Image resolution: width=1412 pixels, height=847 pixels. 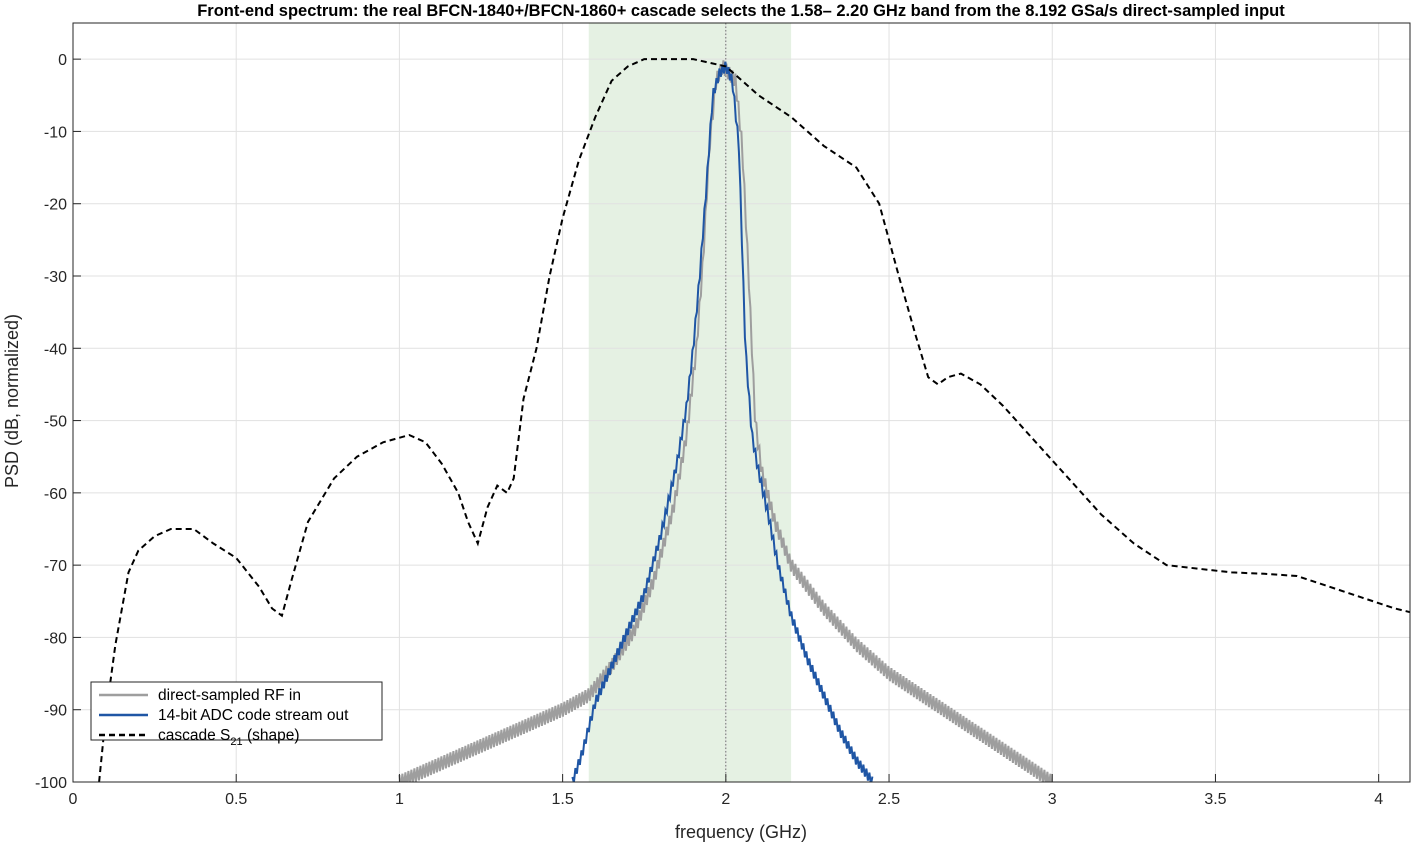 I want to click on x-axis-ticks: 0 0.5 1 1.5 2 2.5 3 3.5 4, so click(x=726, y=791).